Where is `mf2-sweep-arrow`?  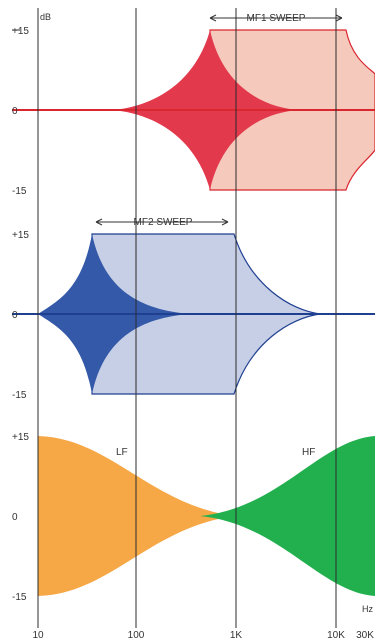 mf2-sweep-arrow is located at coordinates (162, 222).